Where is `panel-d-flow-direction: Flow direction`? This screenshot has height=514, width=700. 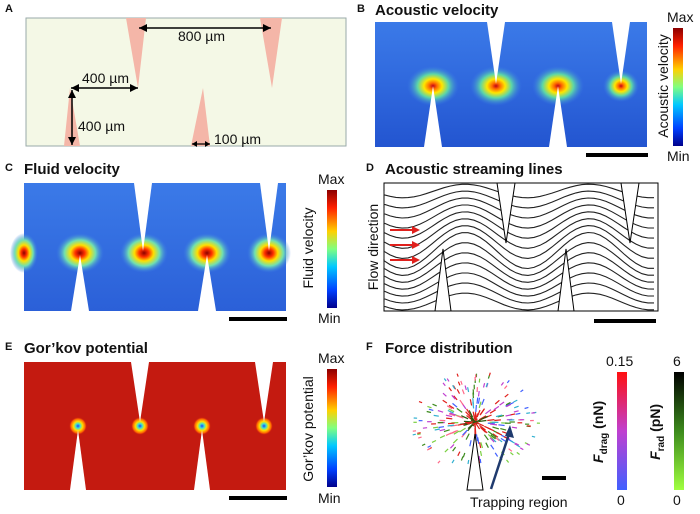
panel-d-flow-direction: Flow direction is located at coordinates (373, 247).